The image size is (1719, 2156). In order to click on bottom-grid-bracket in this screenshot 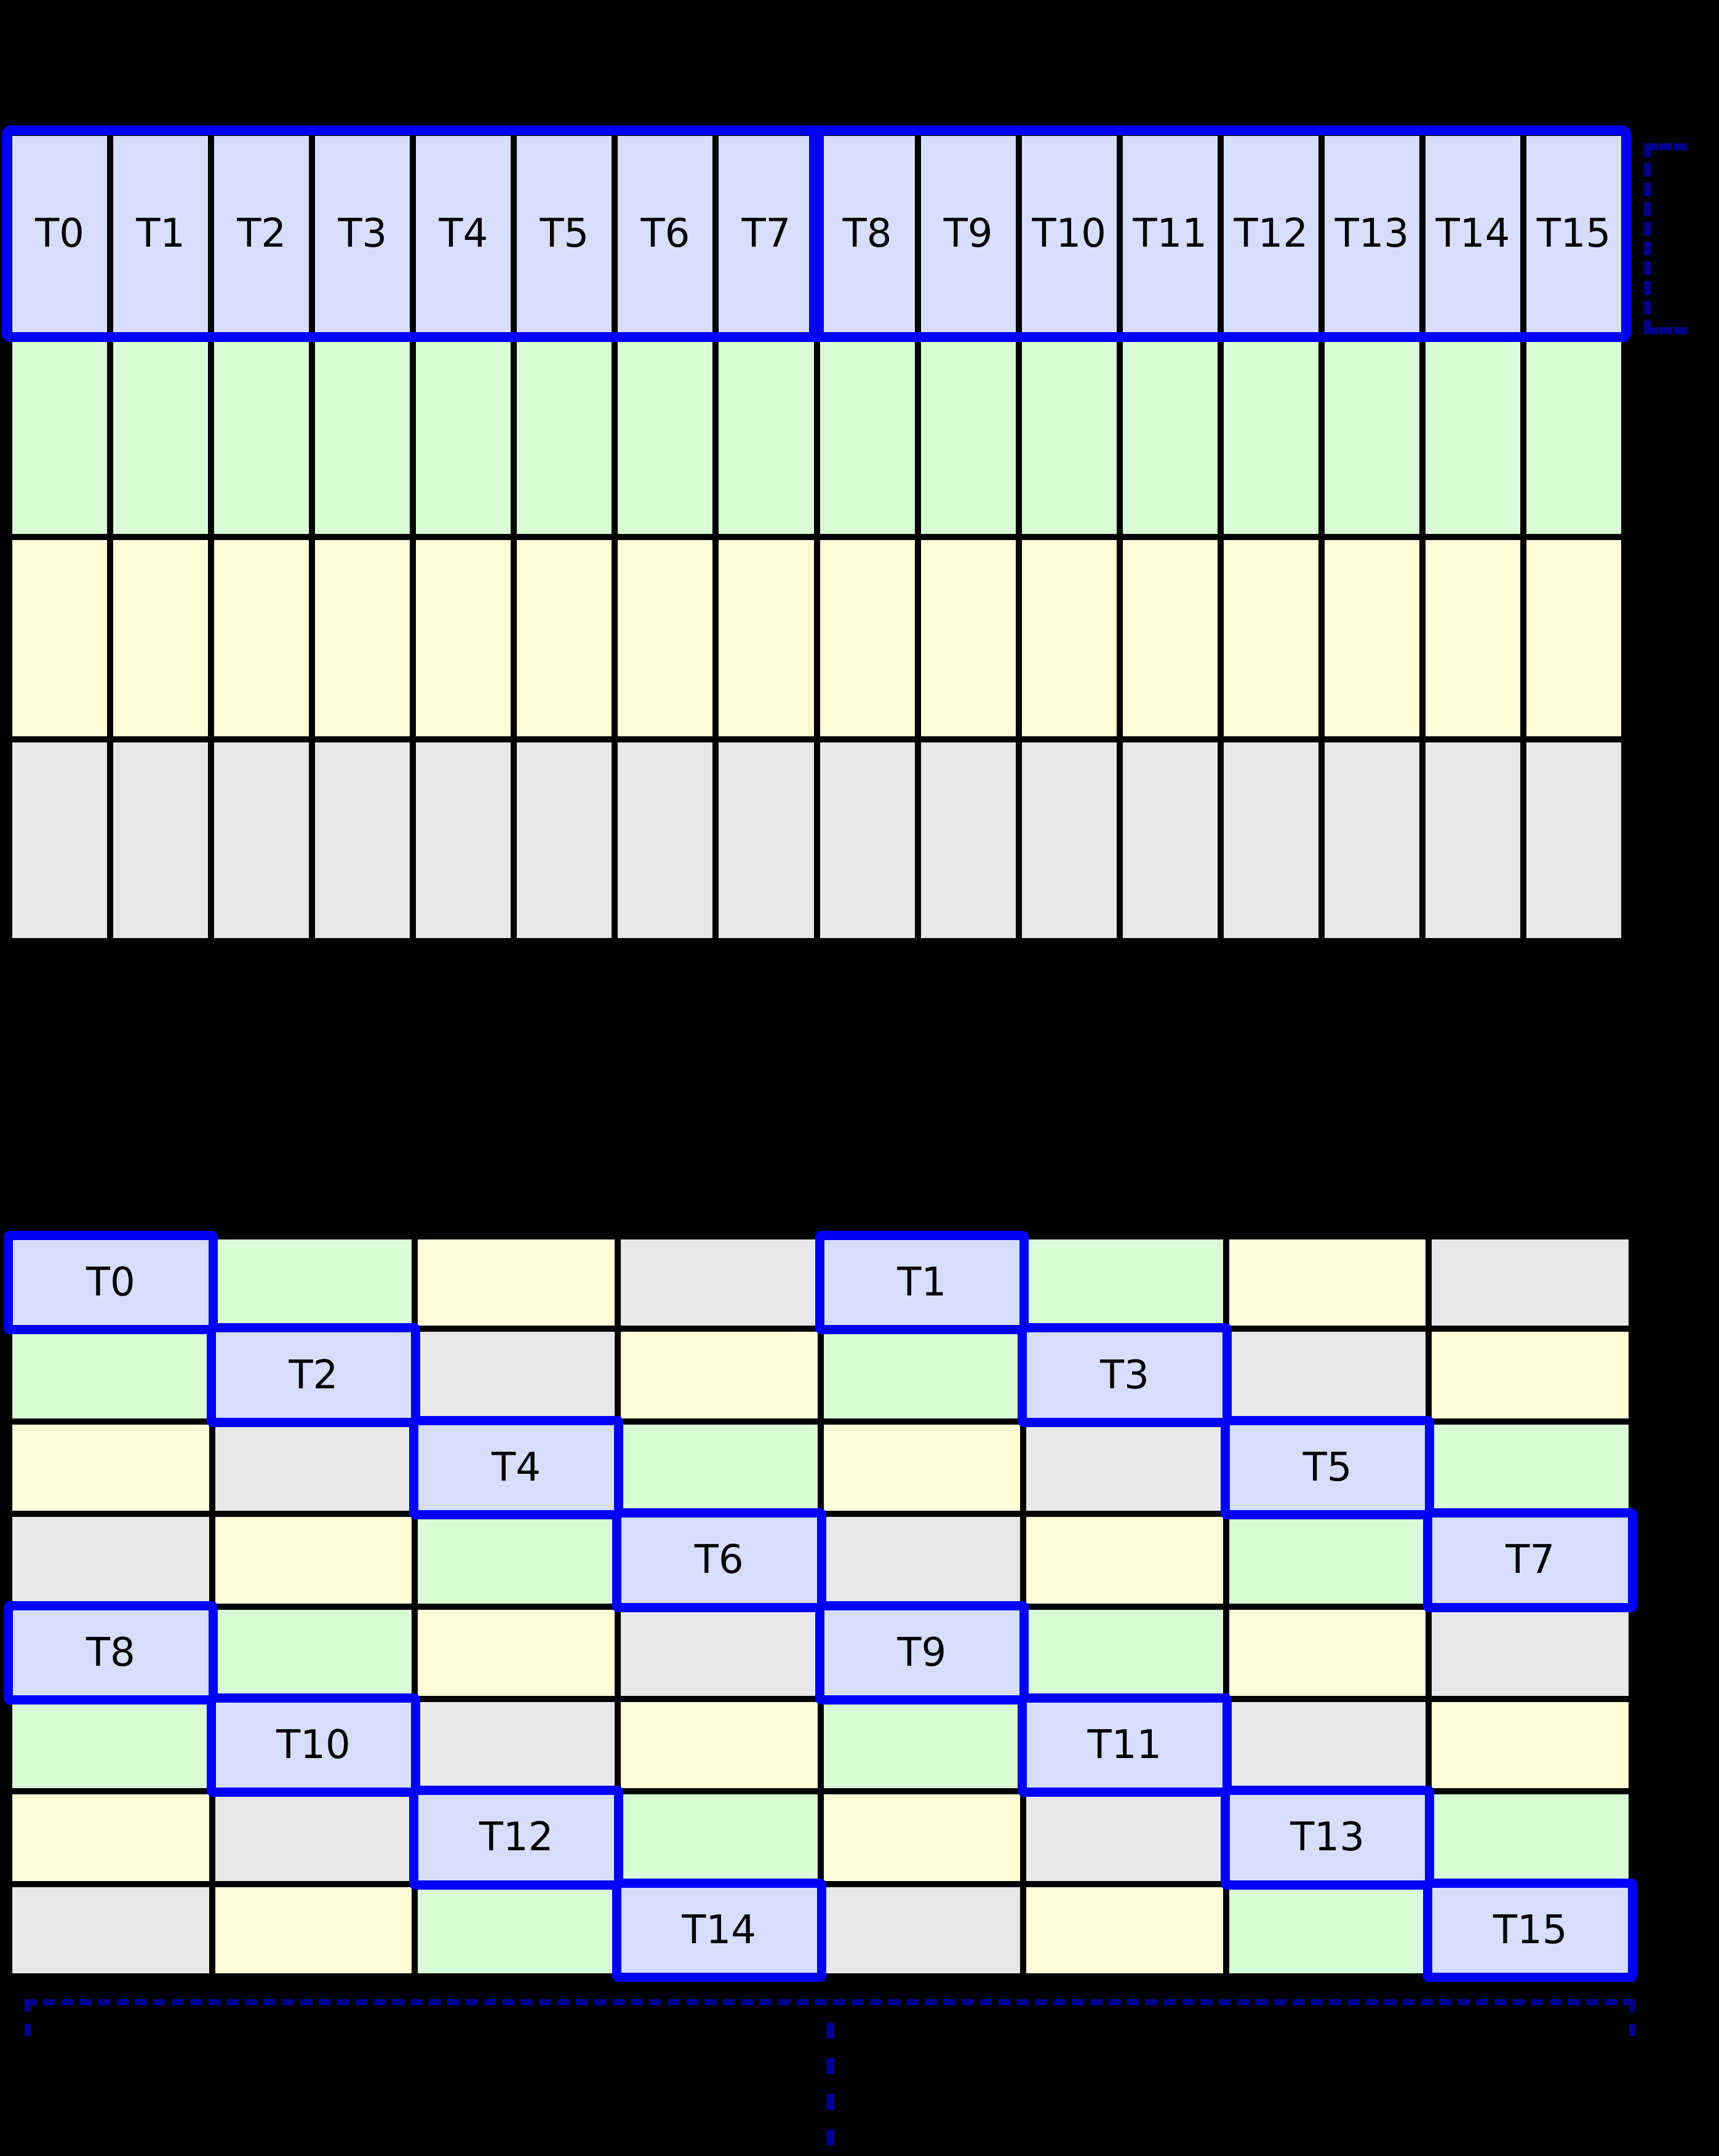, I will do `click(830, 2017)`.